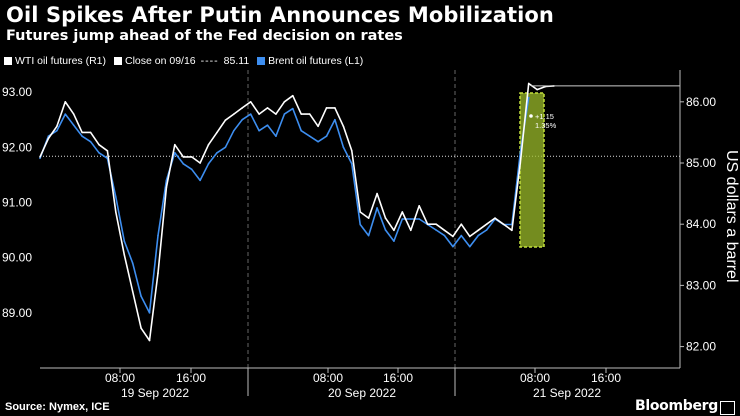  I want to click on legend-swatch-wti, so click(8, 61).